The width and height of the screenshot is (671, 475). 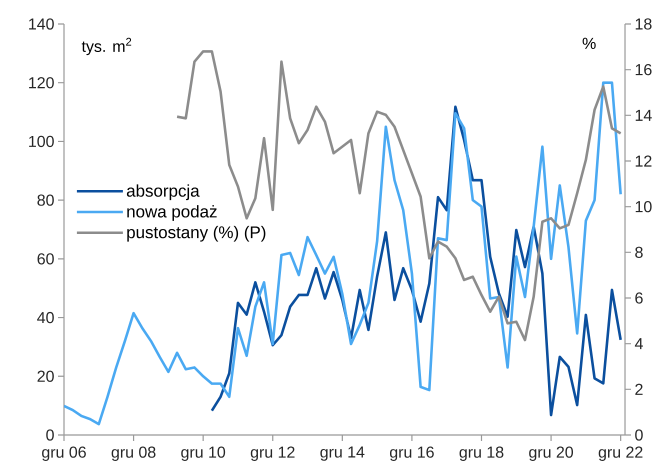 I want to click on y2-tick-label: 10, so click(x=644, y=206).